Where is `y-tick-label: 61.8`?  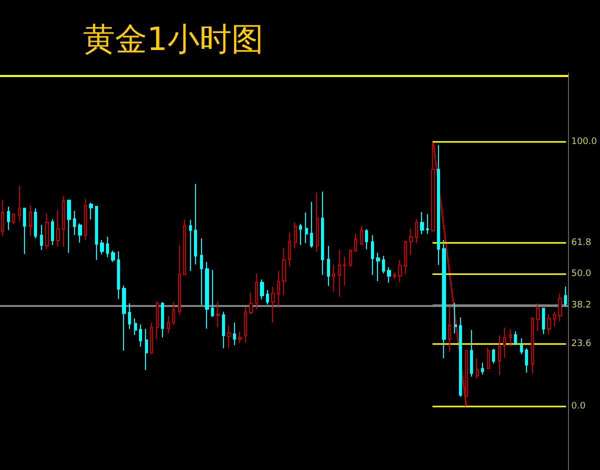 y-tick-label: 61.8 is located at coordinates (581, 243).